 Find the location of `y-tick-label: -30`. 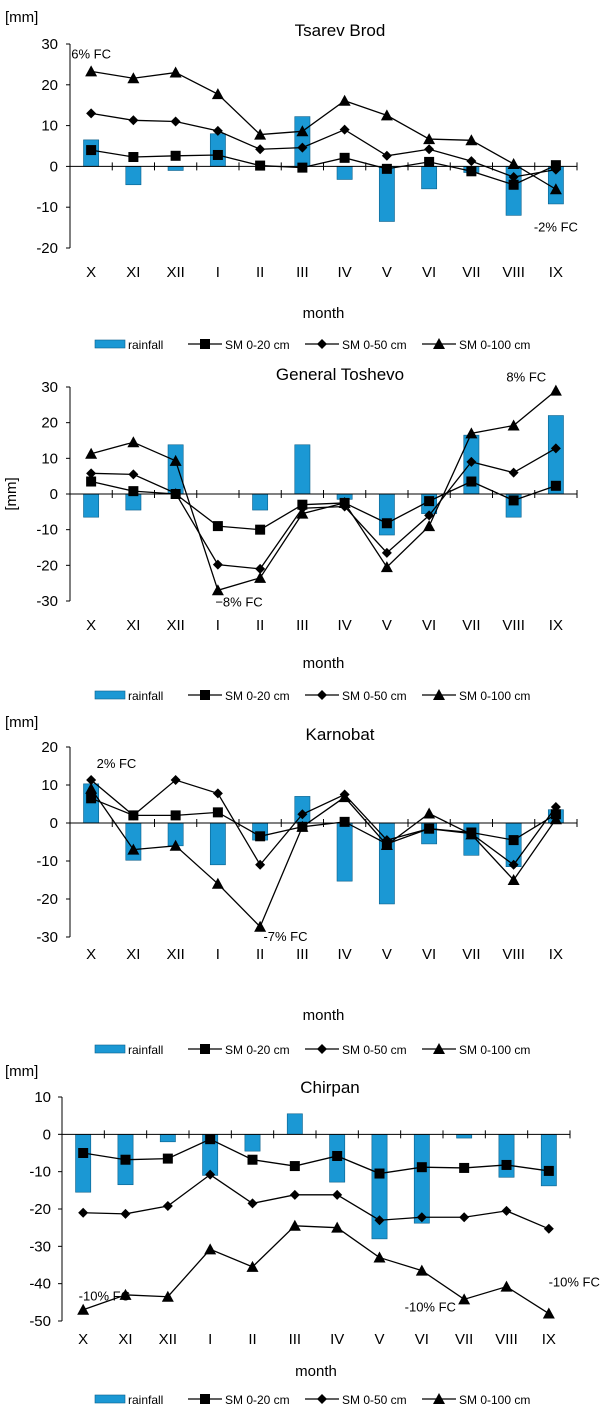

y-tick-label: -30 is located at coordinates (47, 601).